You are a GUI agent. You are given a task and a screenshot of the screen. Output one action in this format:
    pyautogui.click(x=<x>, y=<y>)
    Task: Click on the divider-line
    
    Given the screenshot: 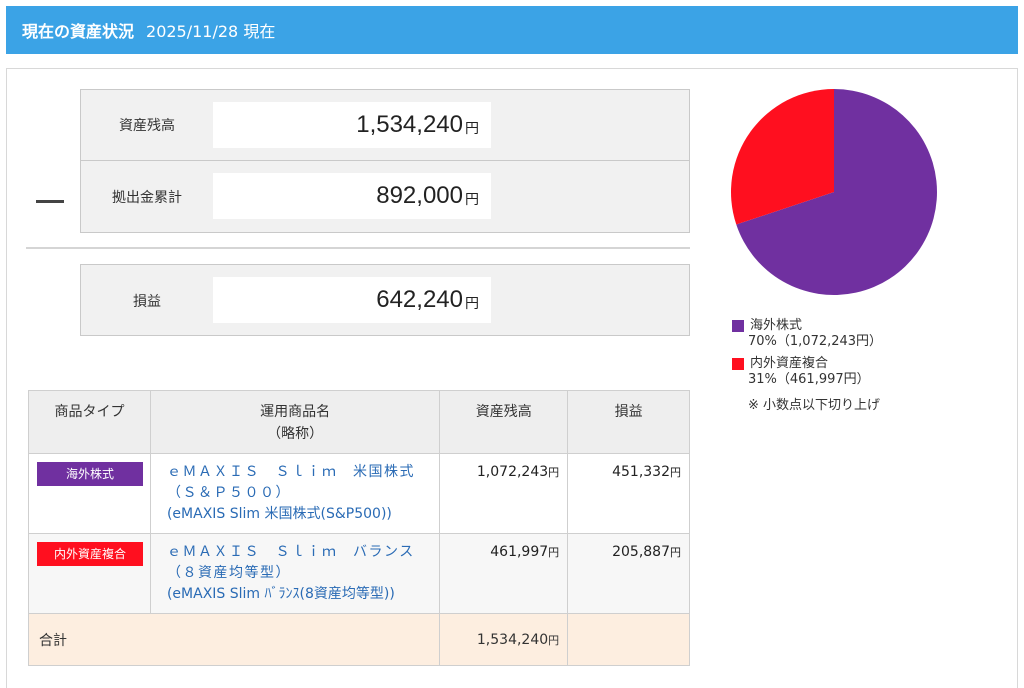 What is the action you would take?
    pyautogui.click(x=358, y=248)
    